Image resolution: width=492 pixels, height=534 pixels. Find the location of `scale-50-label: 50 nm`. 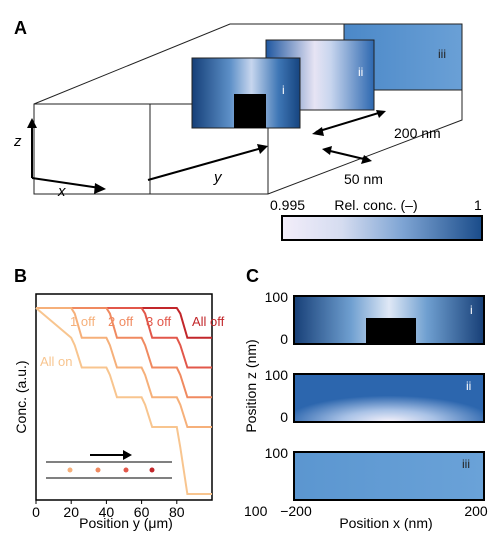

scale-50-label: 50 nm is located at coordinates (363, 179).